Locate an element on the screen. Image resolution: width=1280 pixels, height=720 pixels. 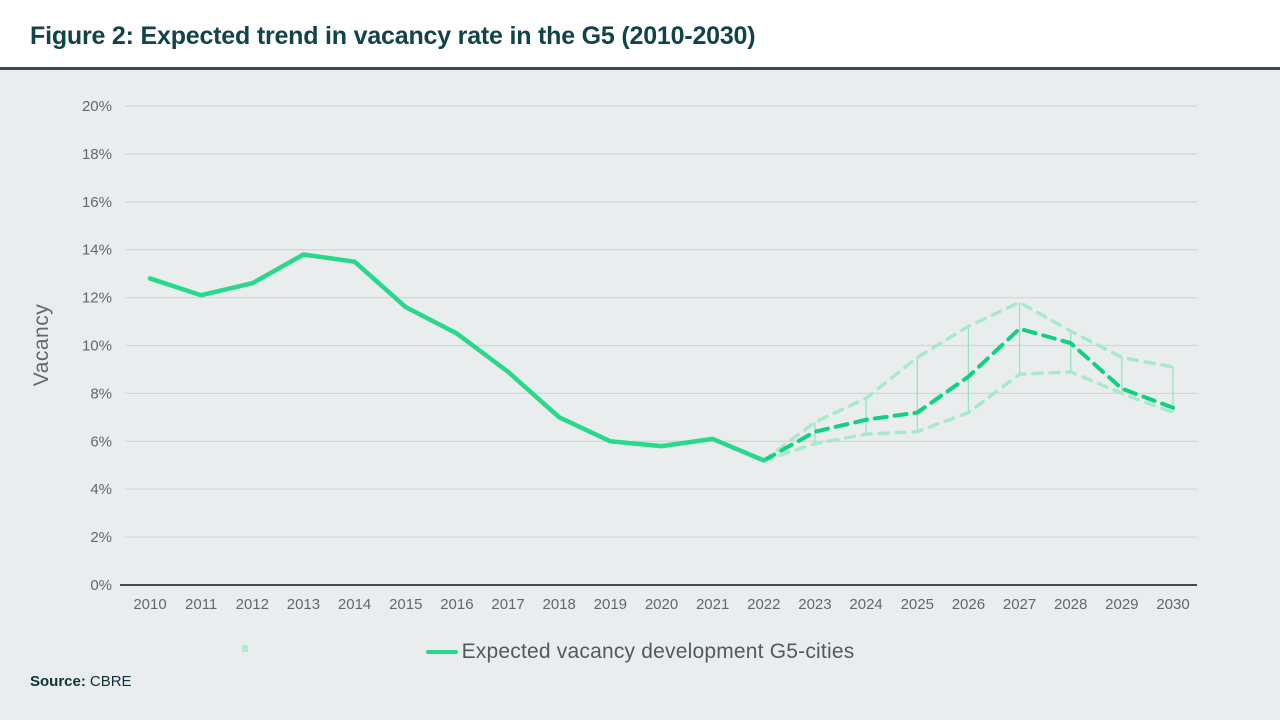
x-axis-tick-label: 2012 is located at coordinates (252, 604).